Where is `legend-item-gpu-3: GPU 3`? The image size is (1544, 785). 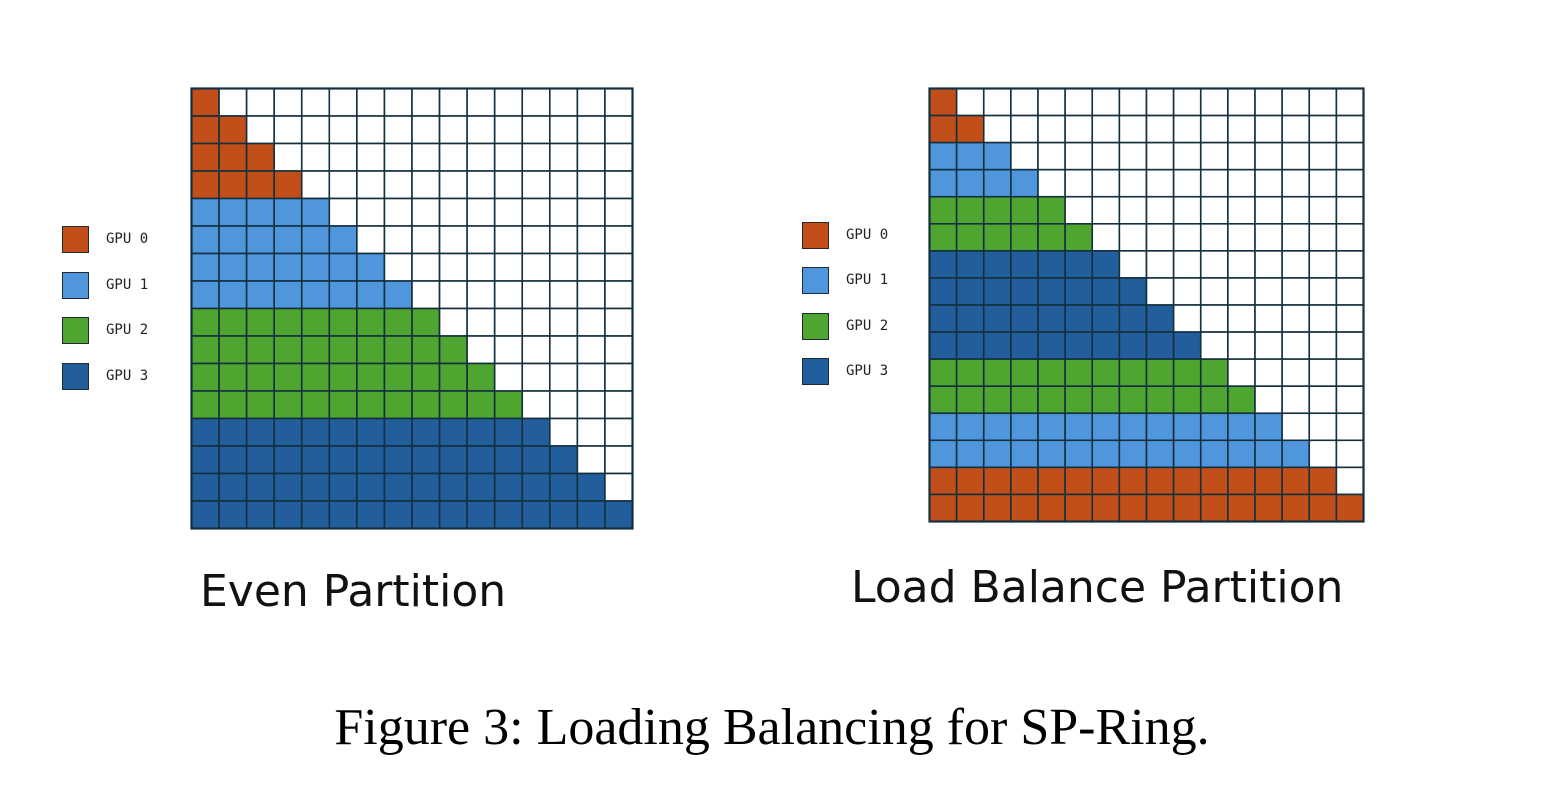
legend-item-gpu-3: GPU 3 is located at coordinates (872, 373).